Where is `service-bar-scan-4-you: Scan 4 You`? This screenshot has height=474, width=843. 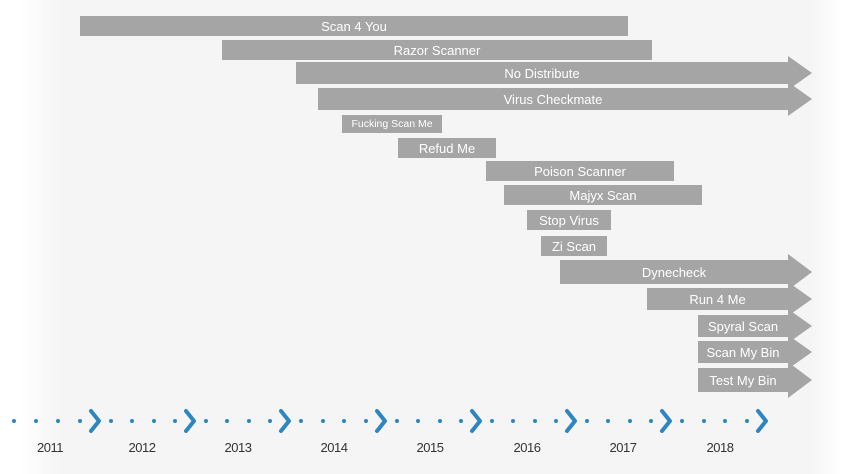
service-bar-scan-4-you: Scan 4 You is located at coordinates (354, 26).